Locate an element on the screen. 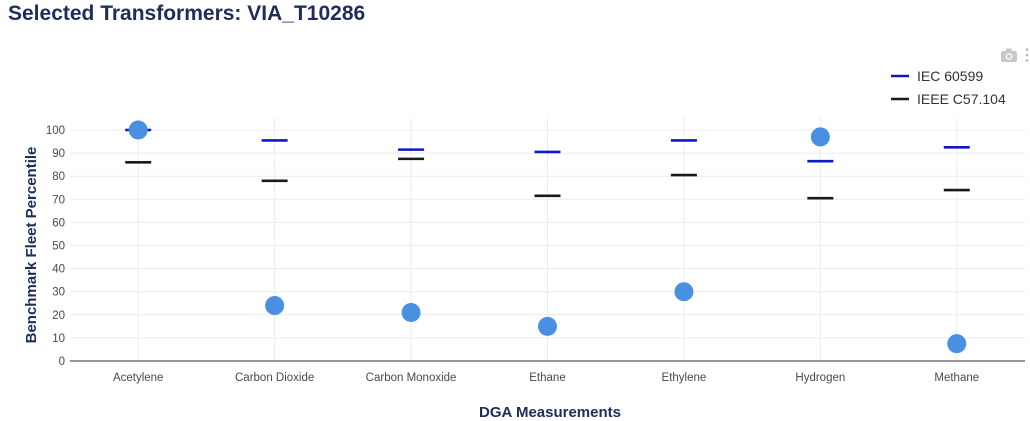 The image size is (1030, 421). x-tick-label: Hydrogen is located at coordinates (820, 378).